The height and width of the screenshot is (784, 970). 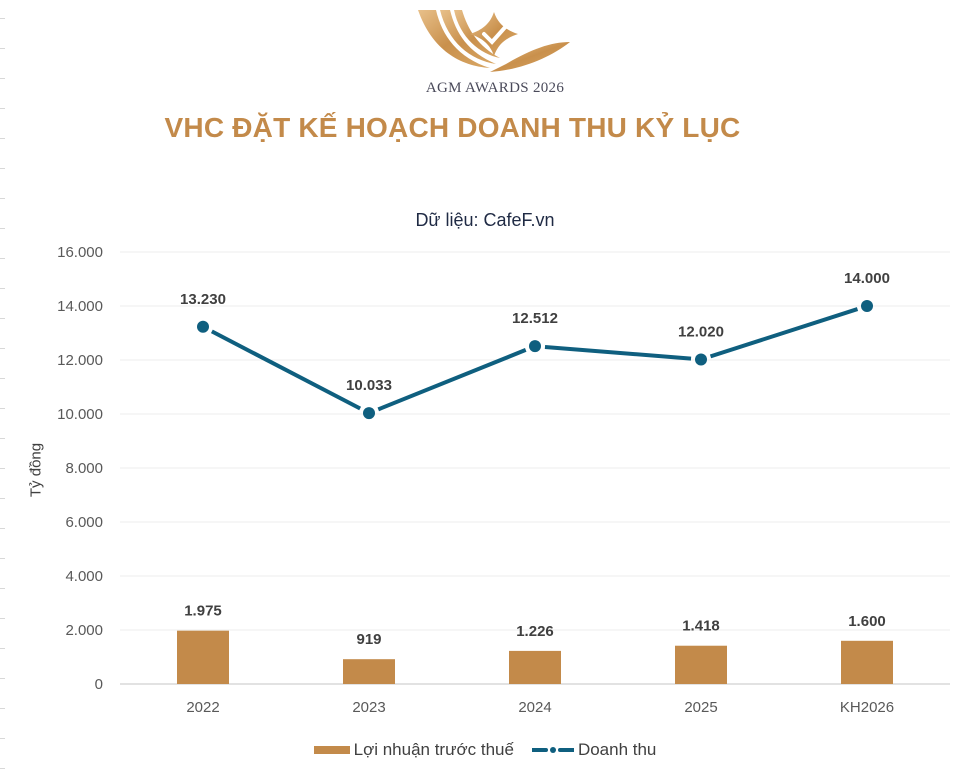 I want to click on edge-ruler-ticks, so click(x=3, y=392).